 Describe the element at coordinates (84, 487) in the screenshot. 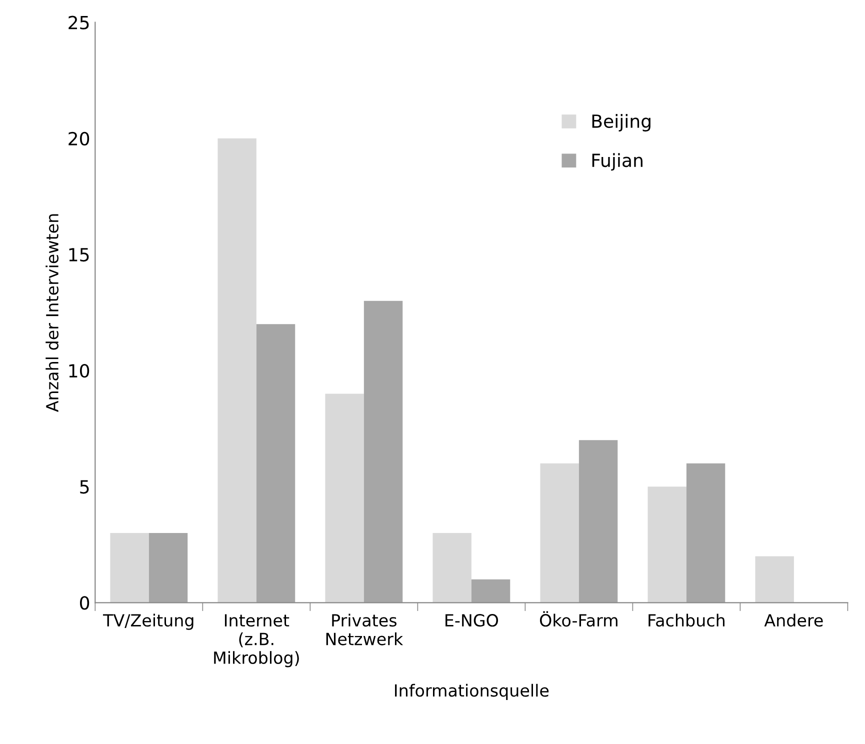

I see `y-tick-label: 5` at that location.